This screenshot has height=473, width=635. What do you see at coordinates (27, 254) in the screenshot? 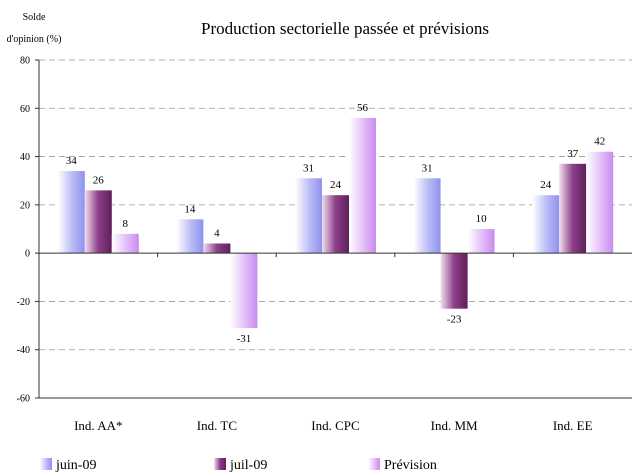
I see `y-tick-label: 0` at bounding box center [27, 254].